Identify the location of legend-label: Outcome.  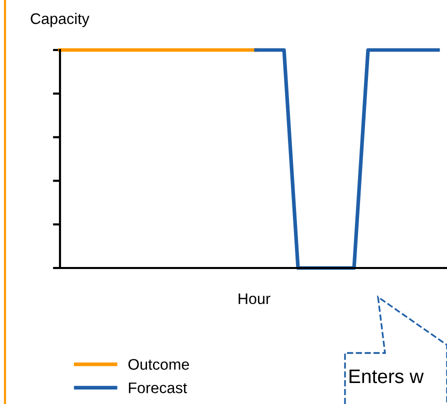
(158, 364).